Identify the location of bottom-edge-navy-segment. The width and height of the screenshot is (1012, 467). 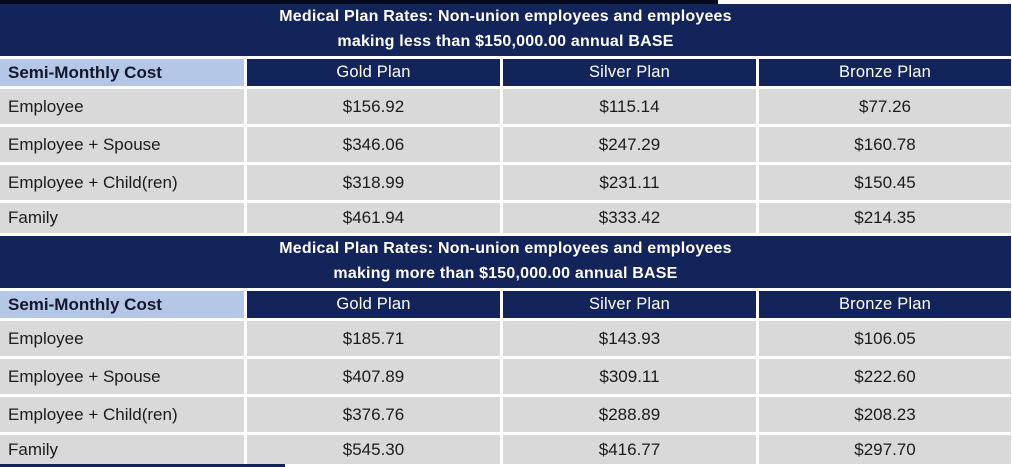
(142, 465).